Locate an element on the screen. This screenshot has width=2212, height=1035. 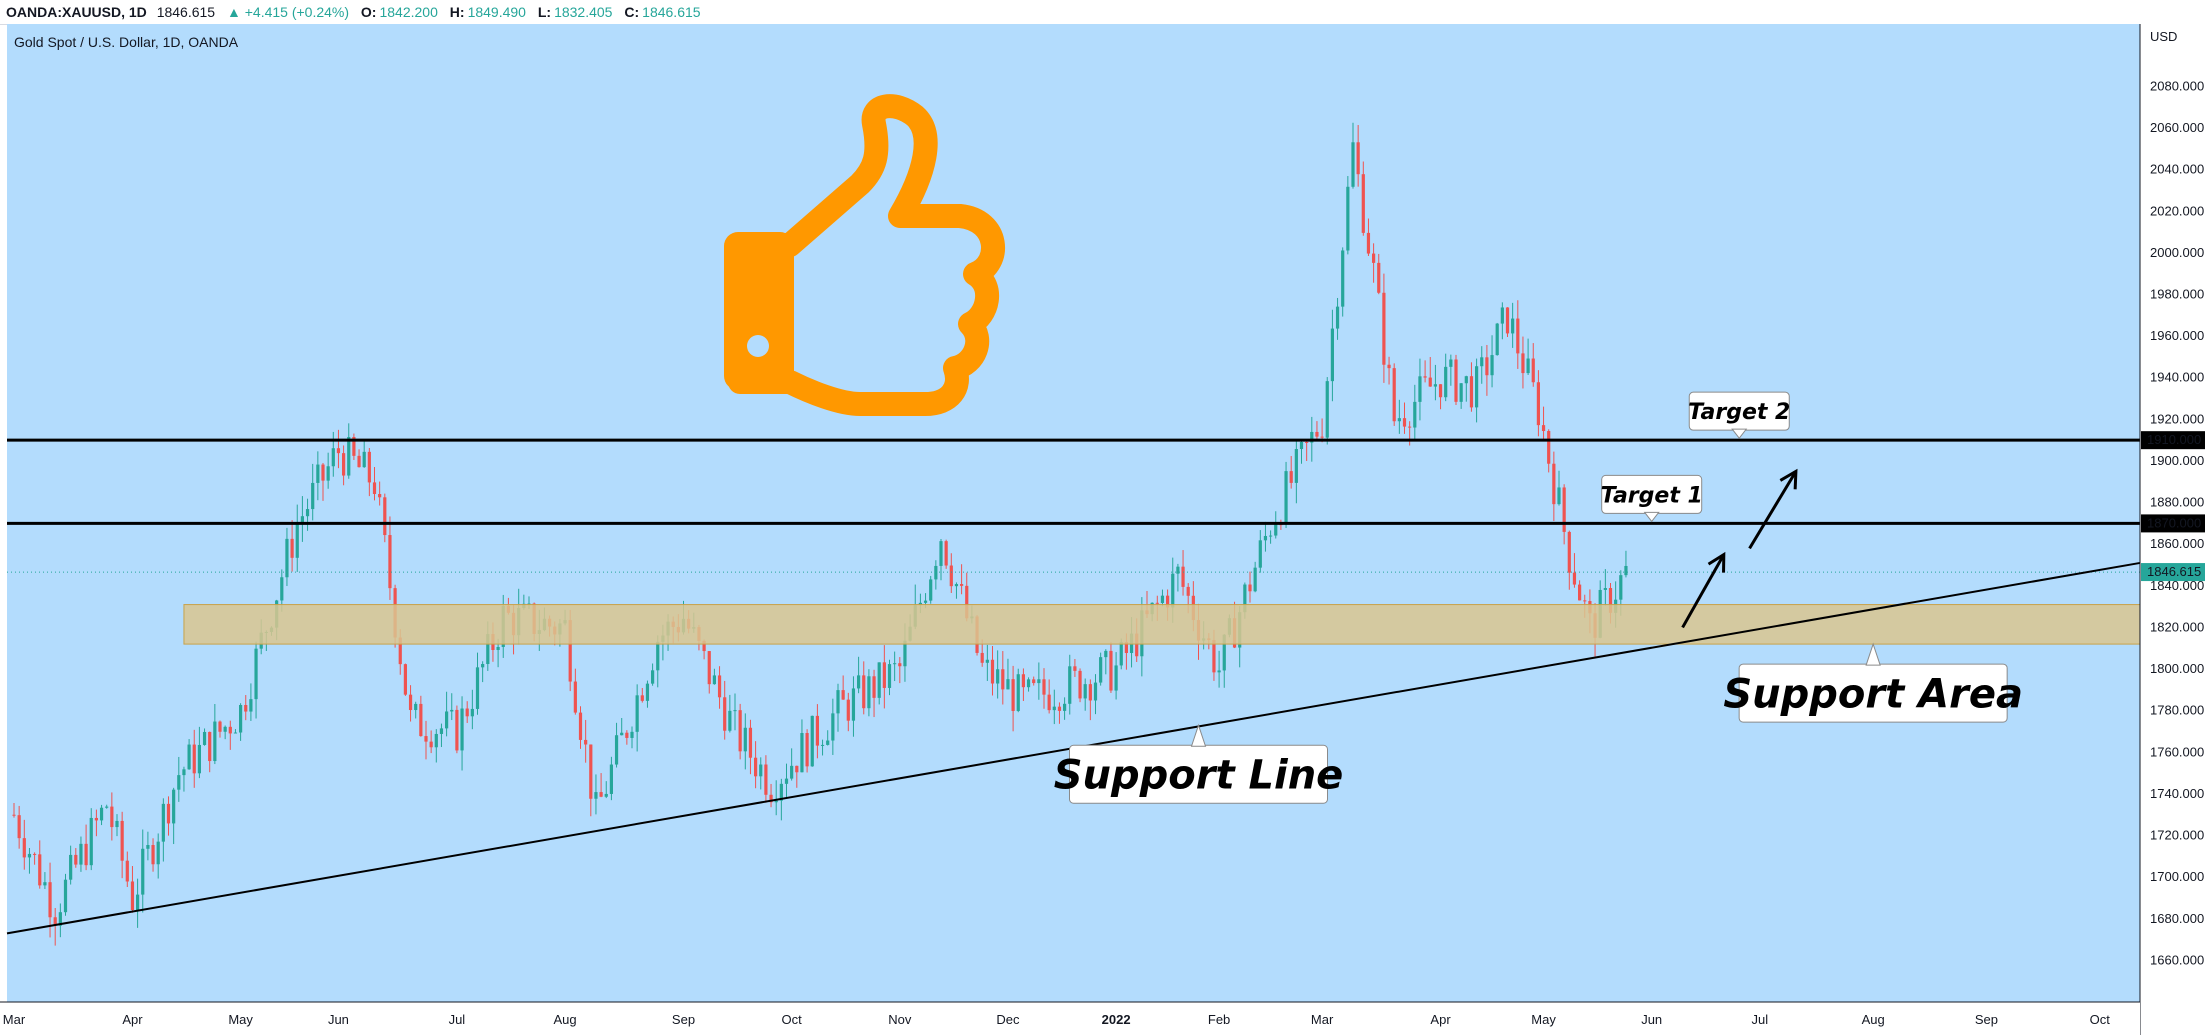
price-tick-label: 1720.000 is located at coordinates (2177, 835).